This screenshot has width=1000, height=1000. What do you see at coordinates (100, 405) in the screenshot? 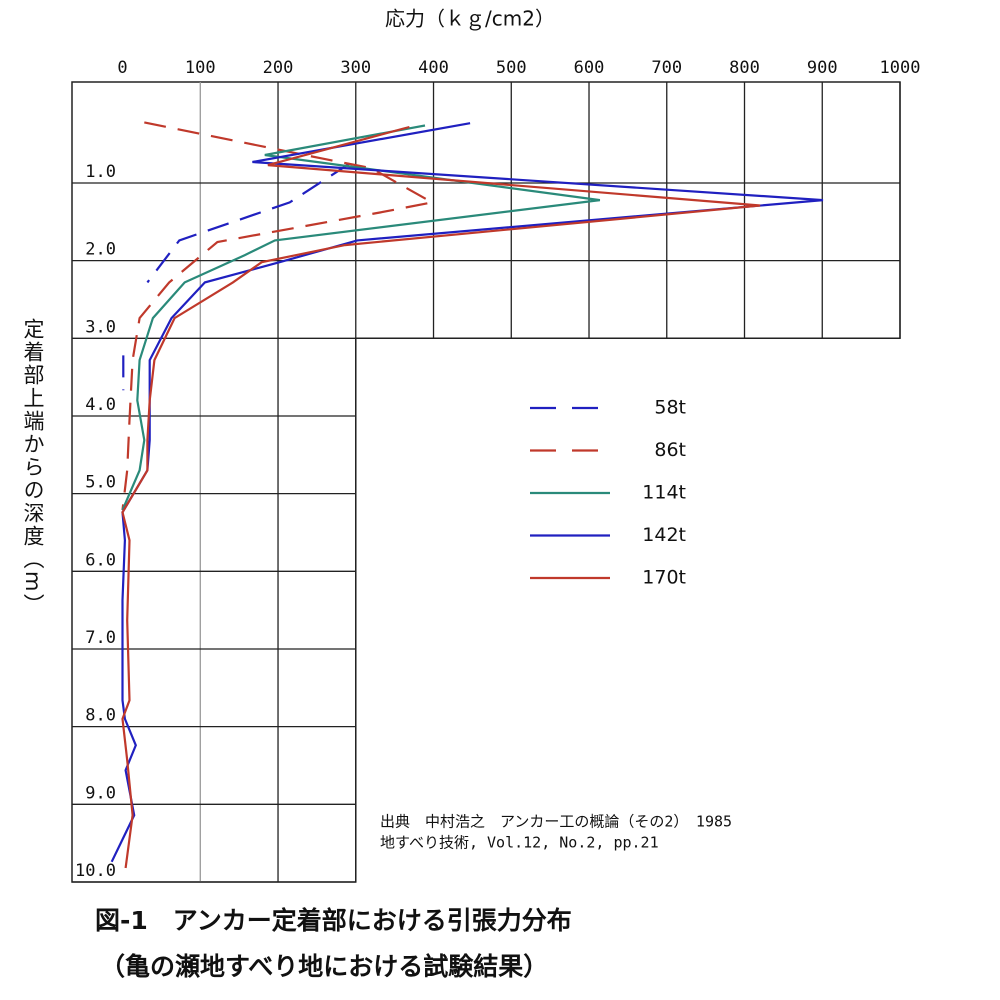
I see `y-tick-label: 4.0` at bounding box center [100, 405].